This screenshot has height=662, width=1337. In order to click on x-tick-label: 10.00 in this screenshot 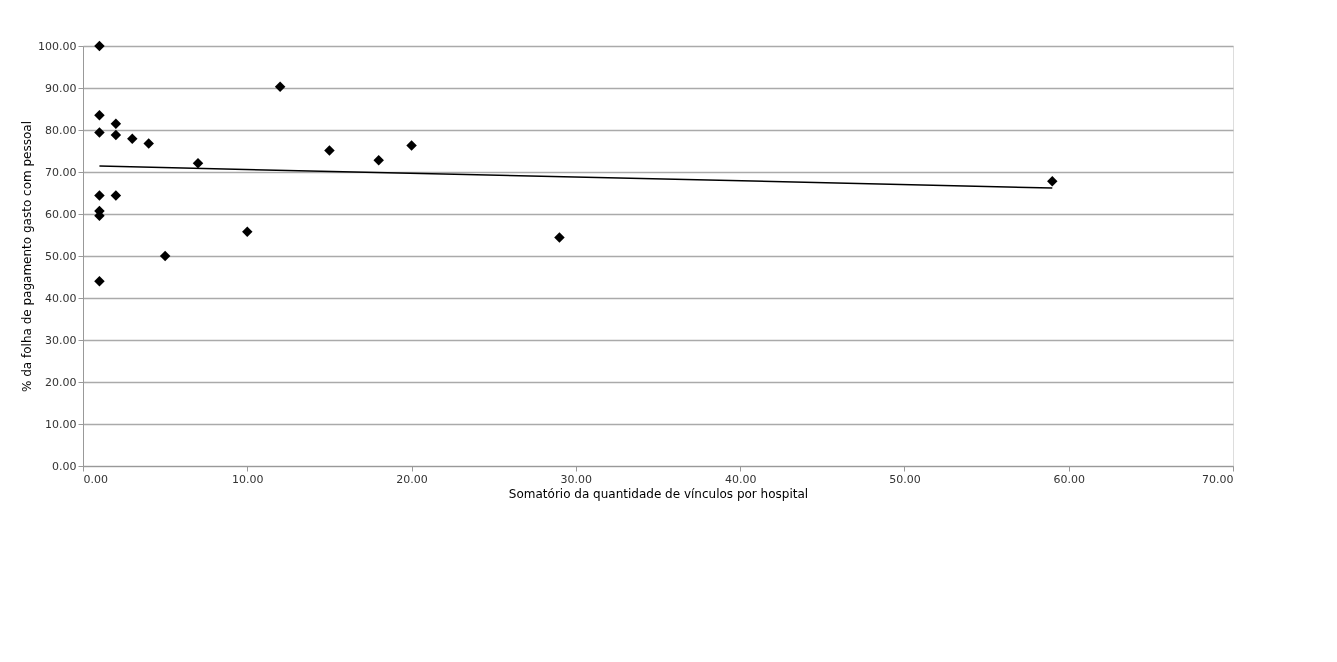, I will do `click(248, 479)`.